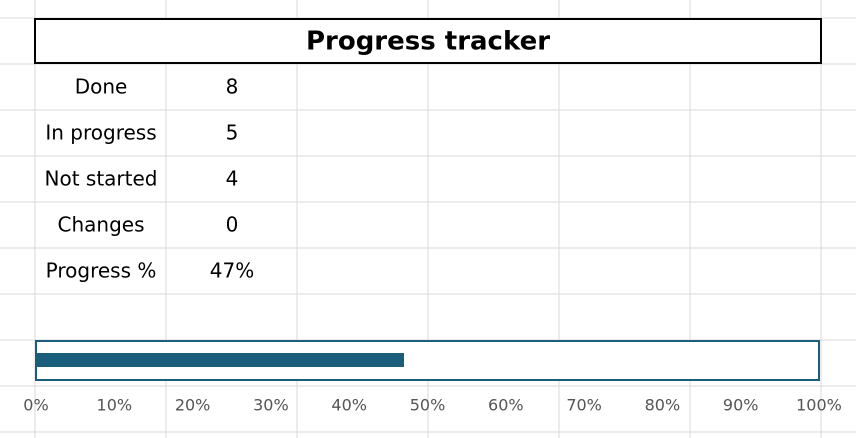 The width and height of the screenshot is (856, 438). I want to click on progress-bar, so click(221, 360).